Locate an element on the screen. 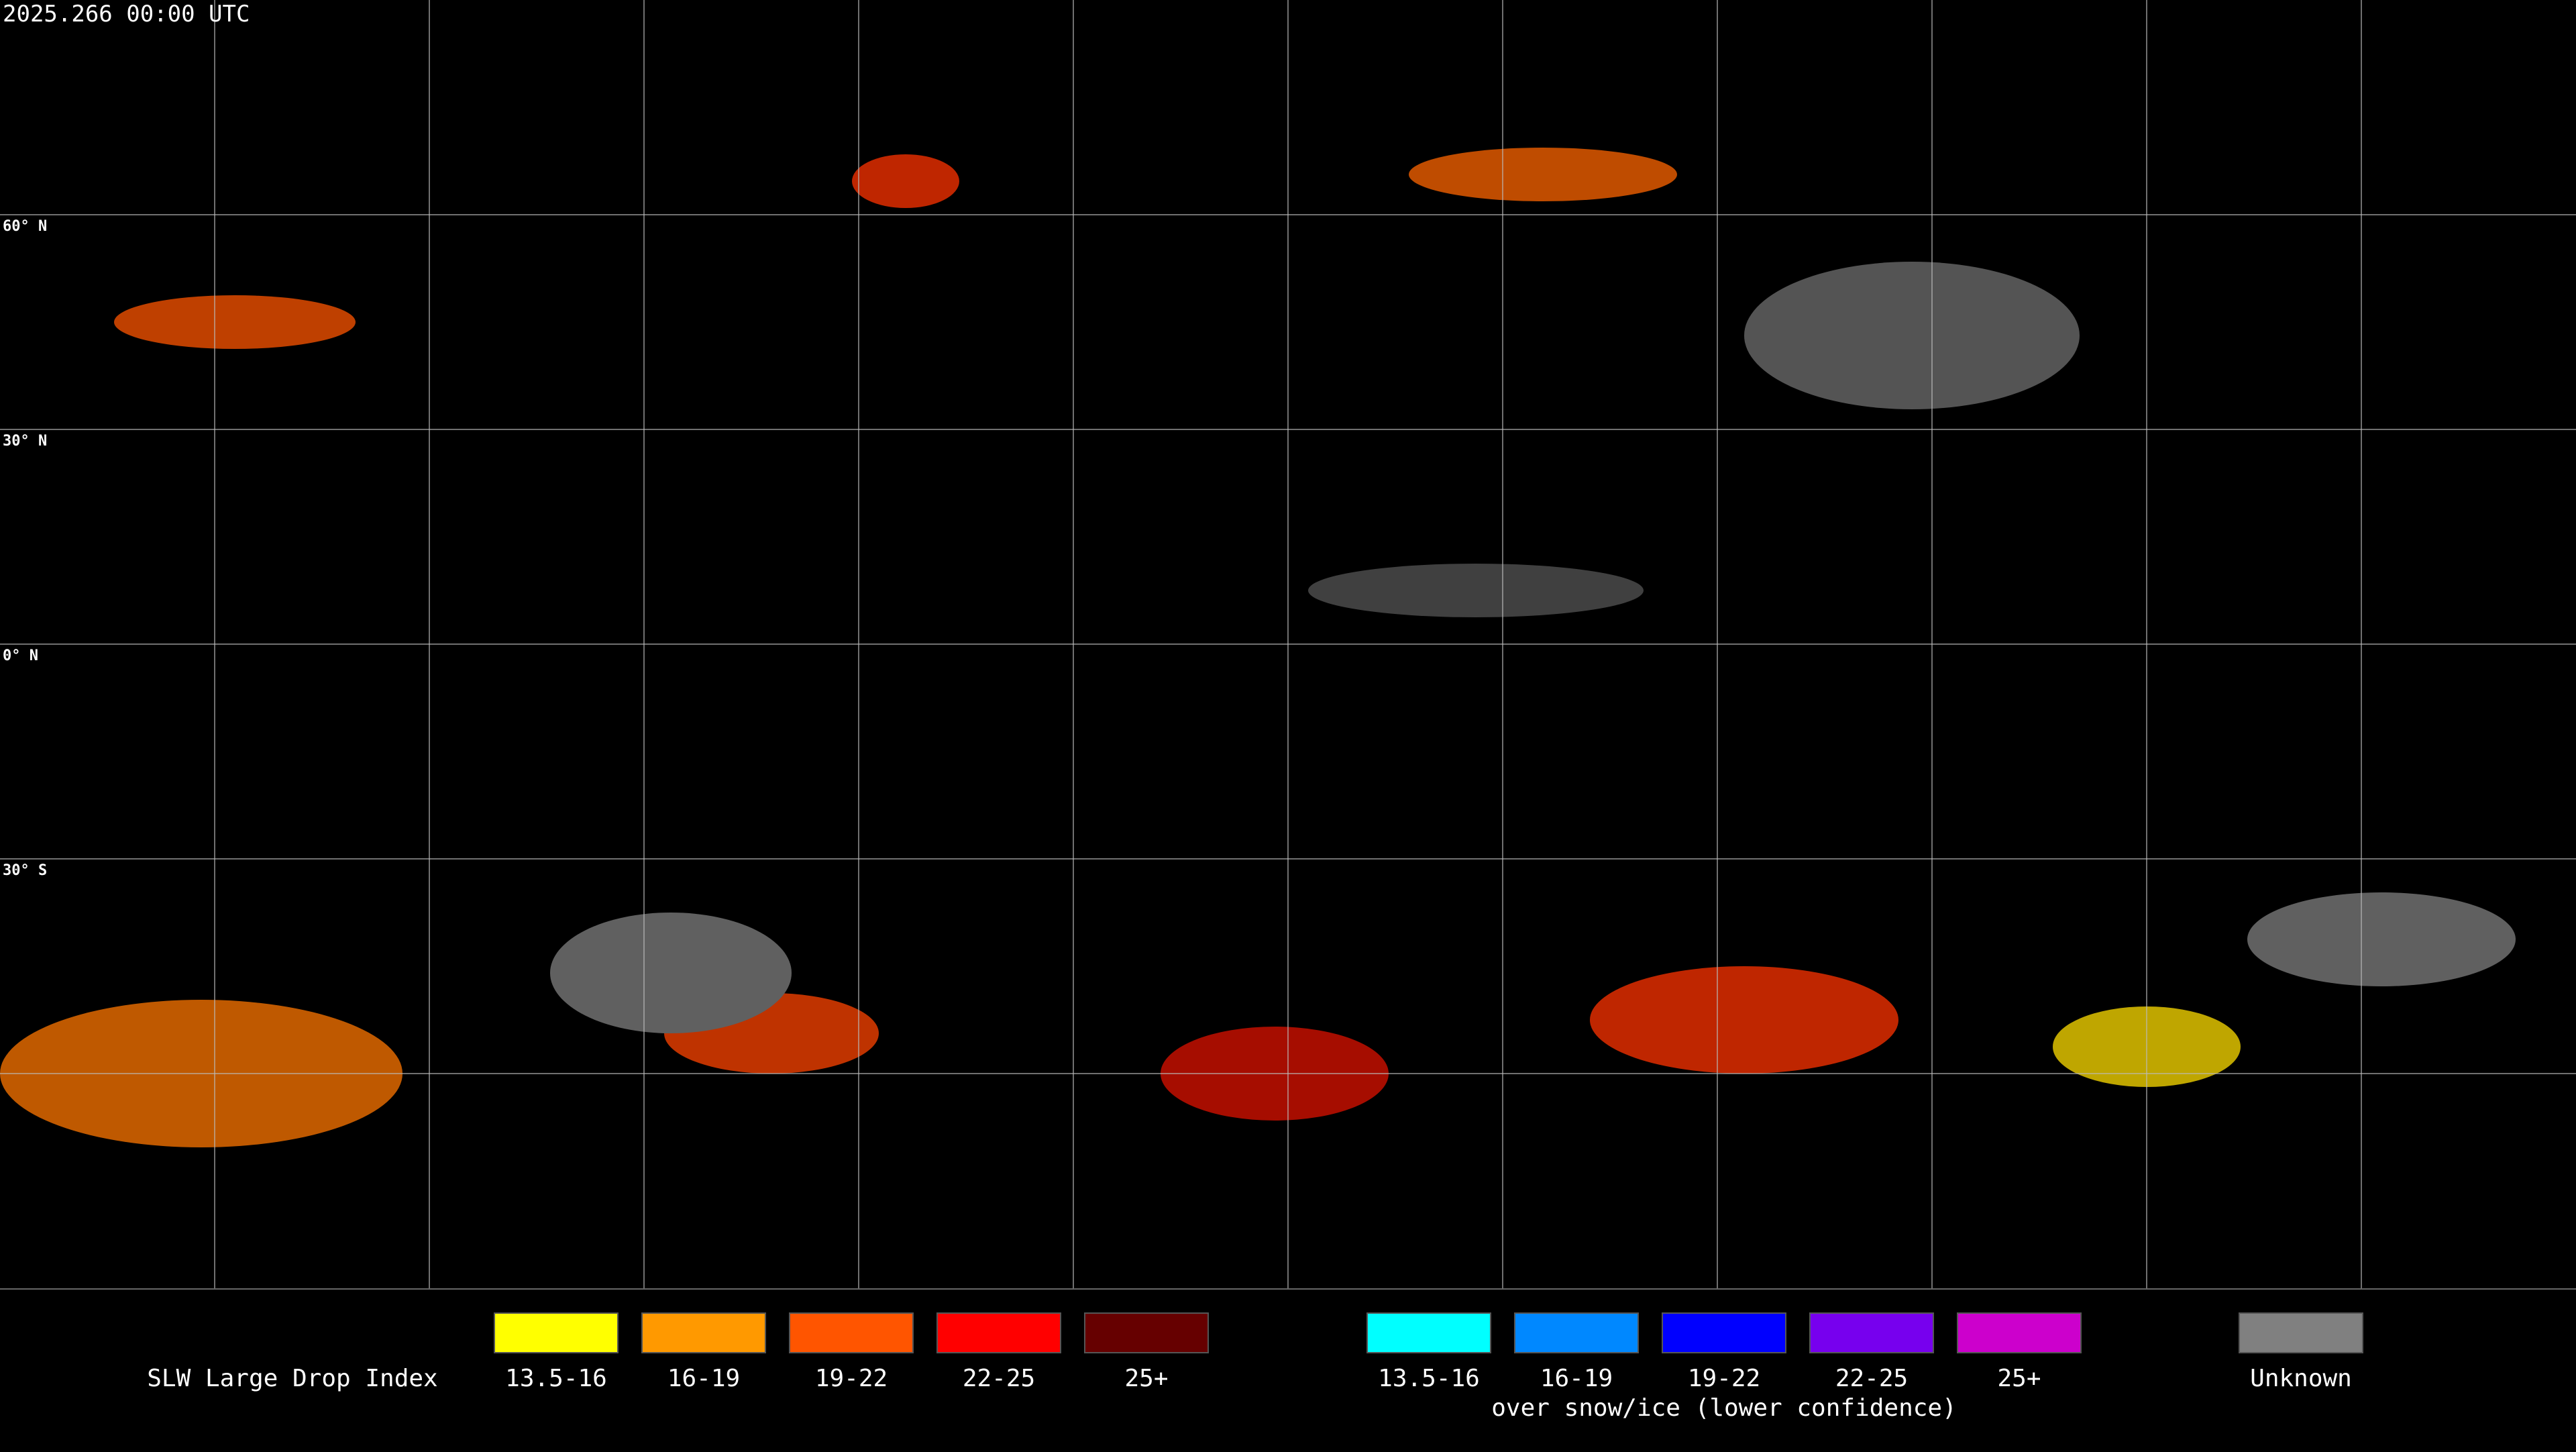 This screenshot has width=2576, height=1452. legend-caption: over snow/ice (lower confidence) is located at coordinates (1724, 1408).